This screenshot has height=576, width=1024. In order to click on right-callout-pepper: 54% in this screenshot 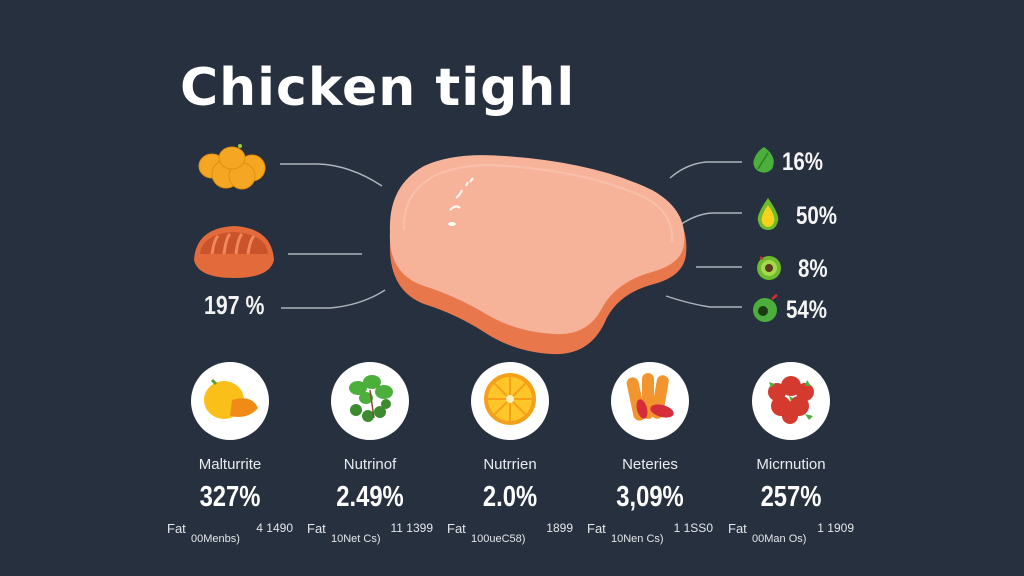, I will do `click(794, 310)`.